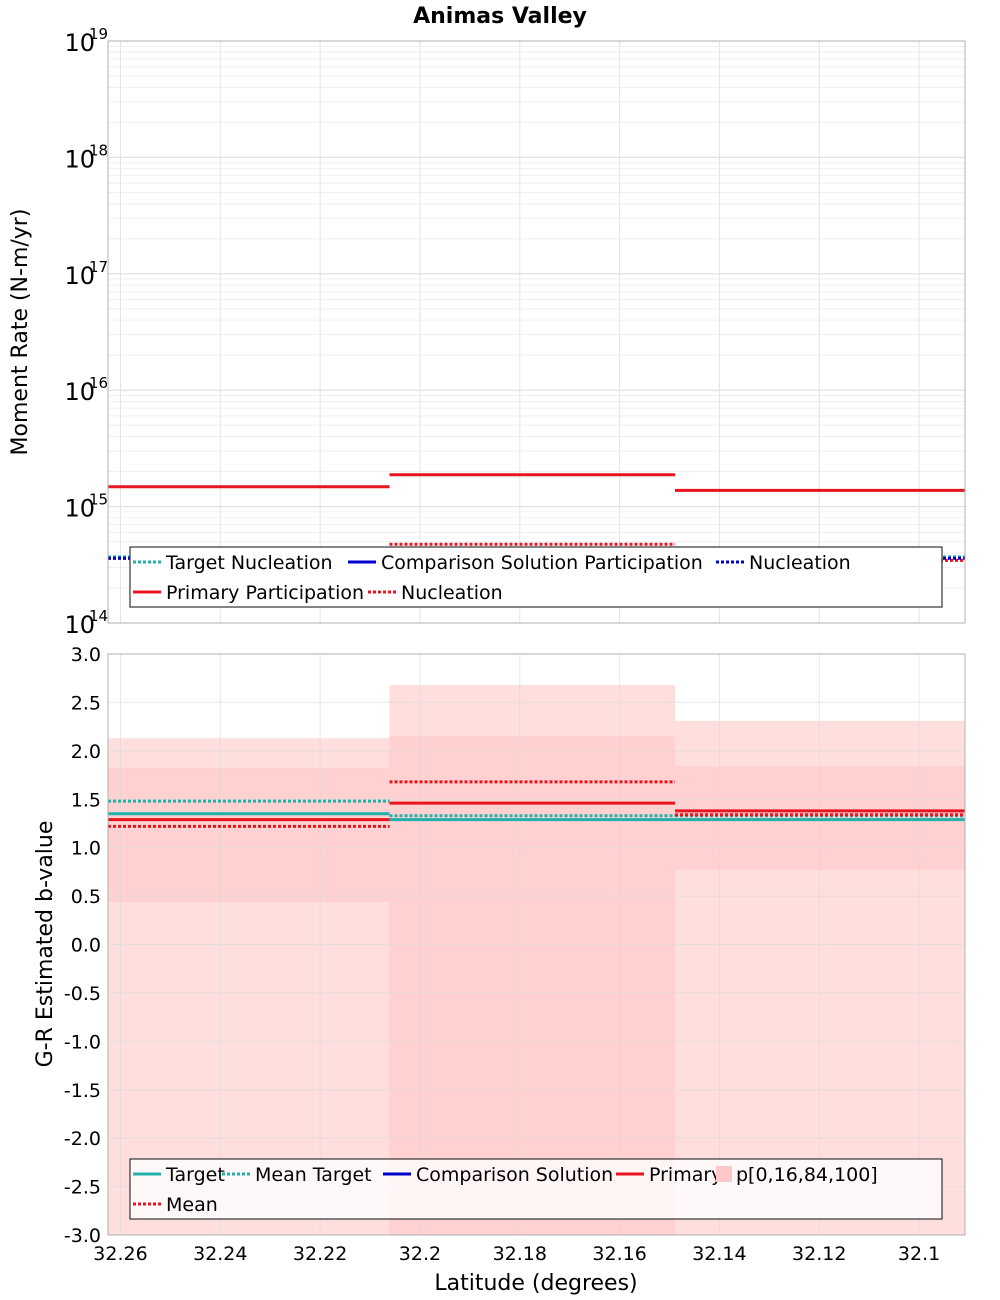 The height and width of the screenshot is (1300, 1000). Describe the element at coordinates (98, 616) in the screenshot. I see `y-tick-exponent: 14` at that location.